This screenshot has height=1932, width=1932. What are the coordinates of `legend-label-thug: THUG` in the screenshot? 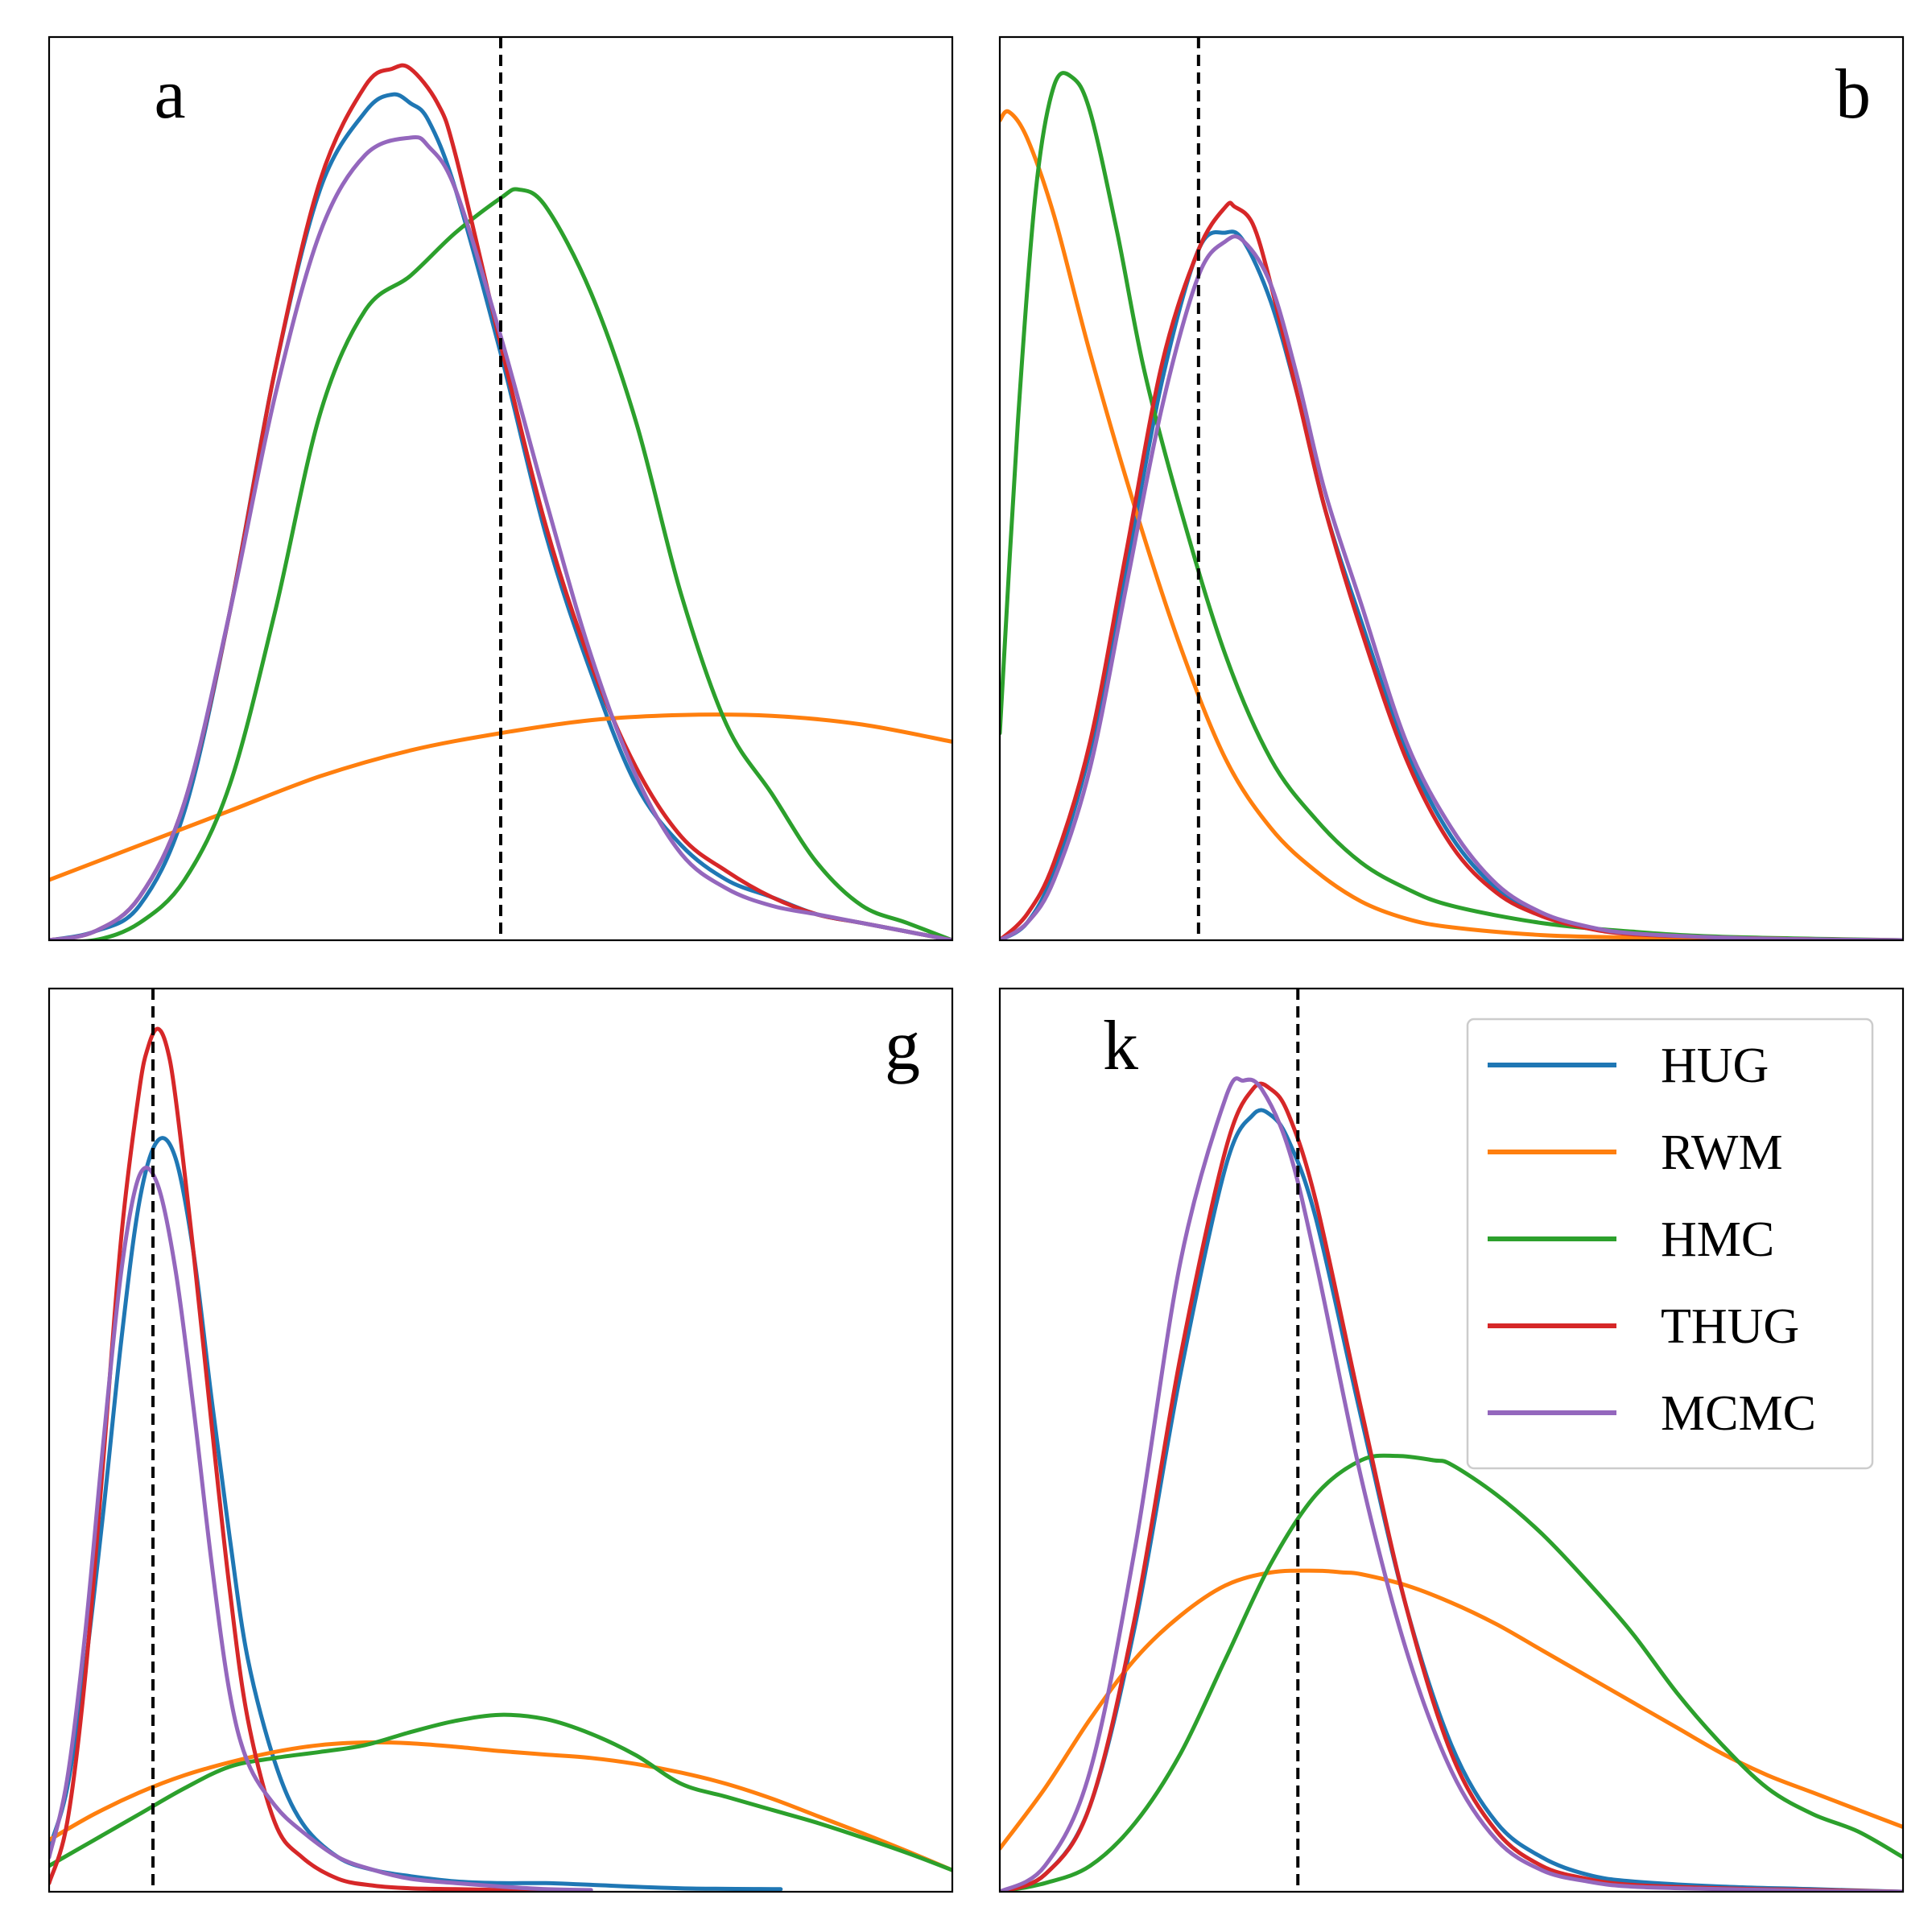 It's located at (1730, 1326).